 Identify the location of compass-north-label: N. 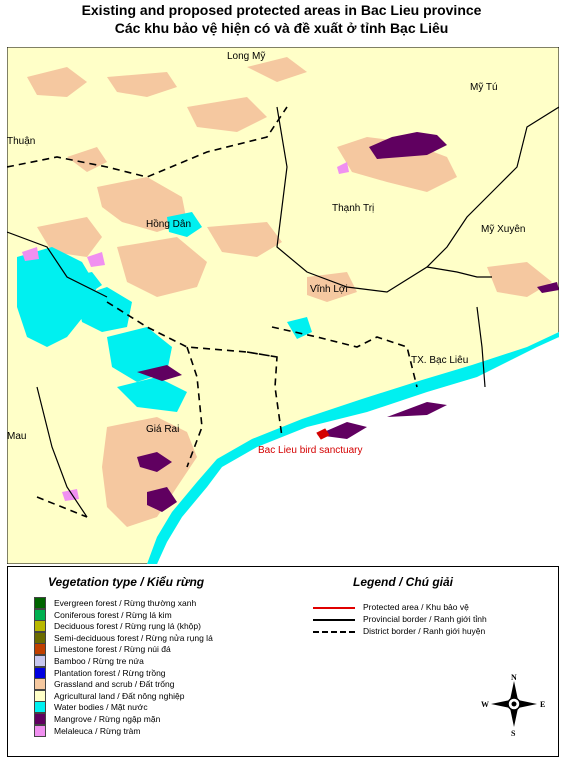
(514, 677).